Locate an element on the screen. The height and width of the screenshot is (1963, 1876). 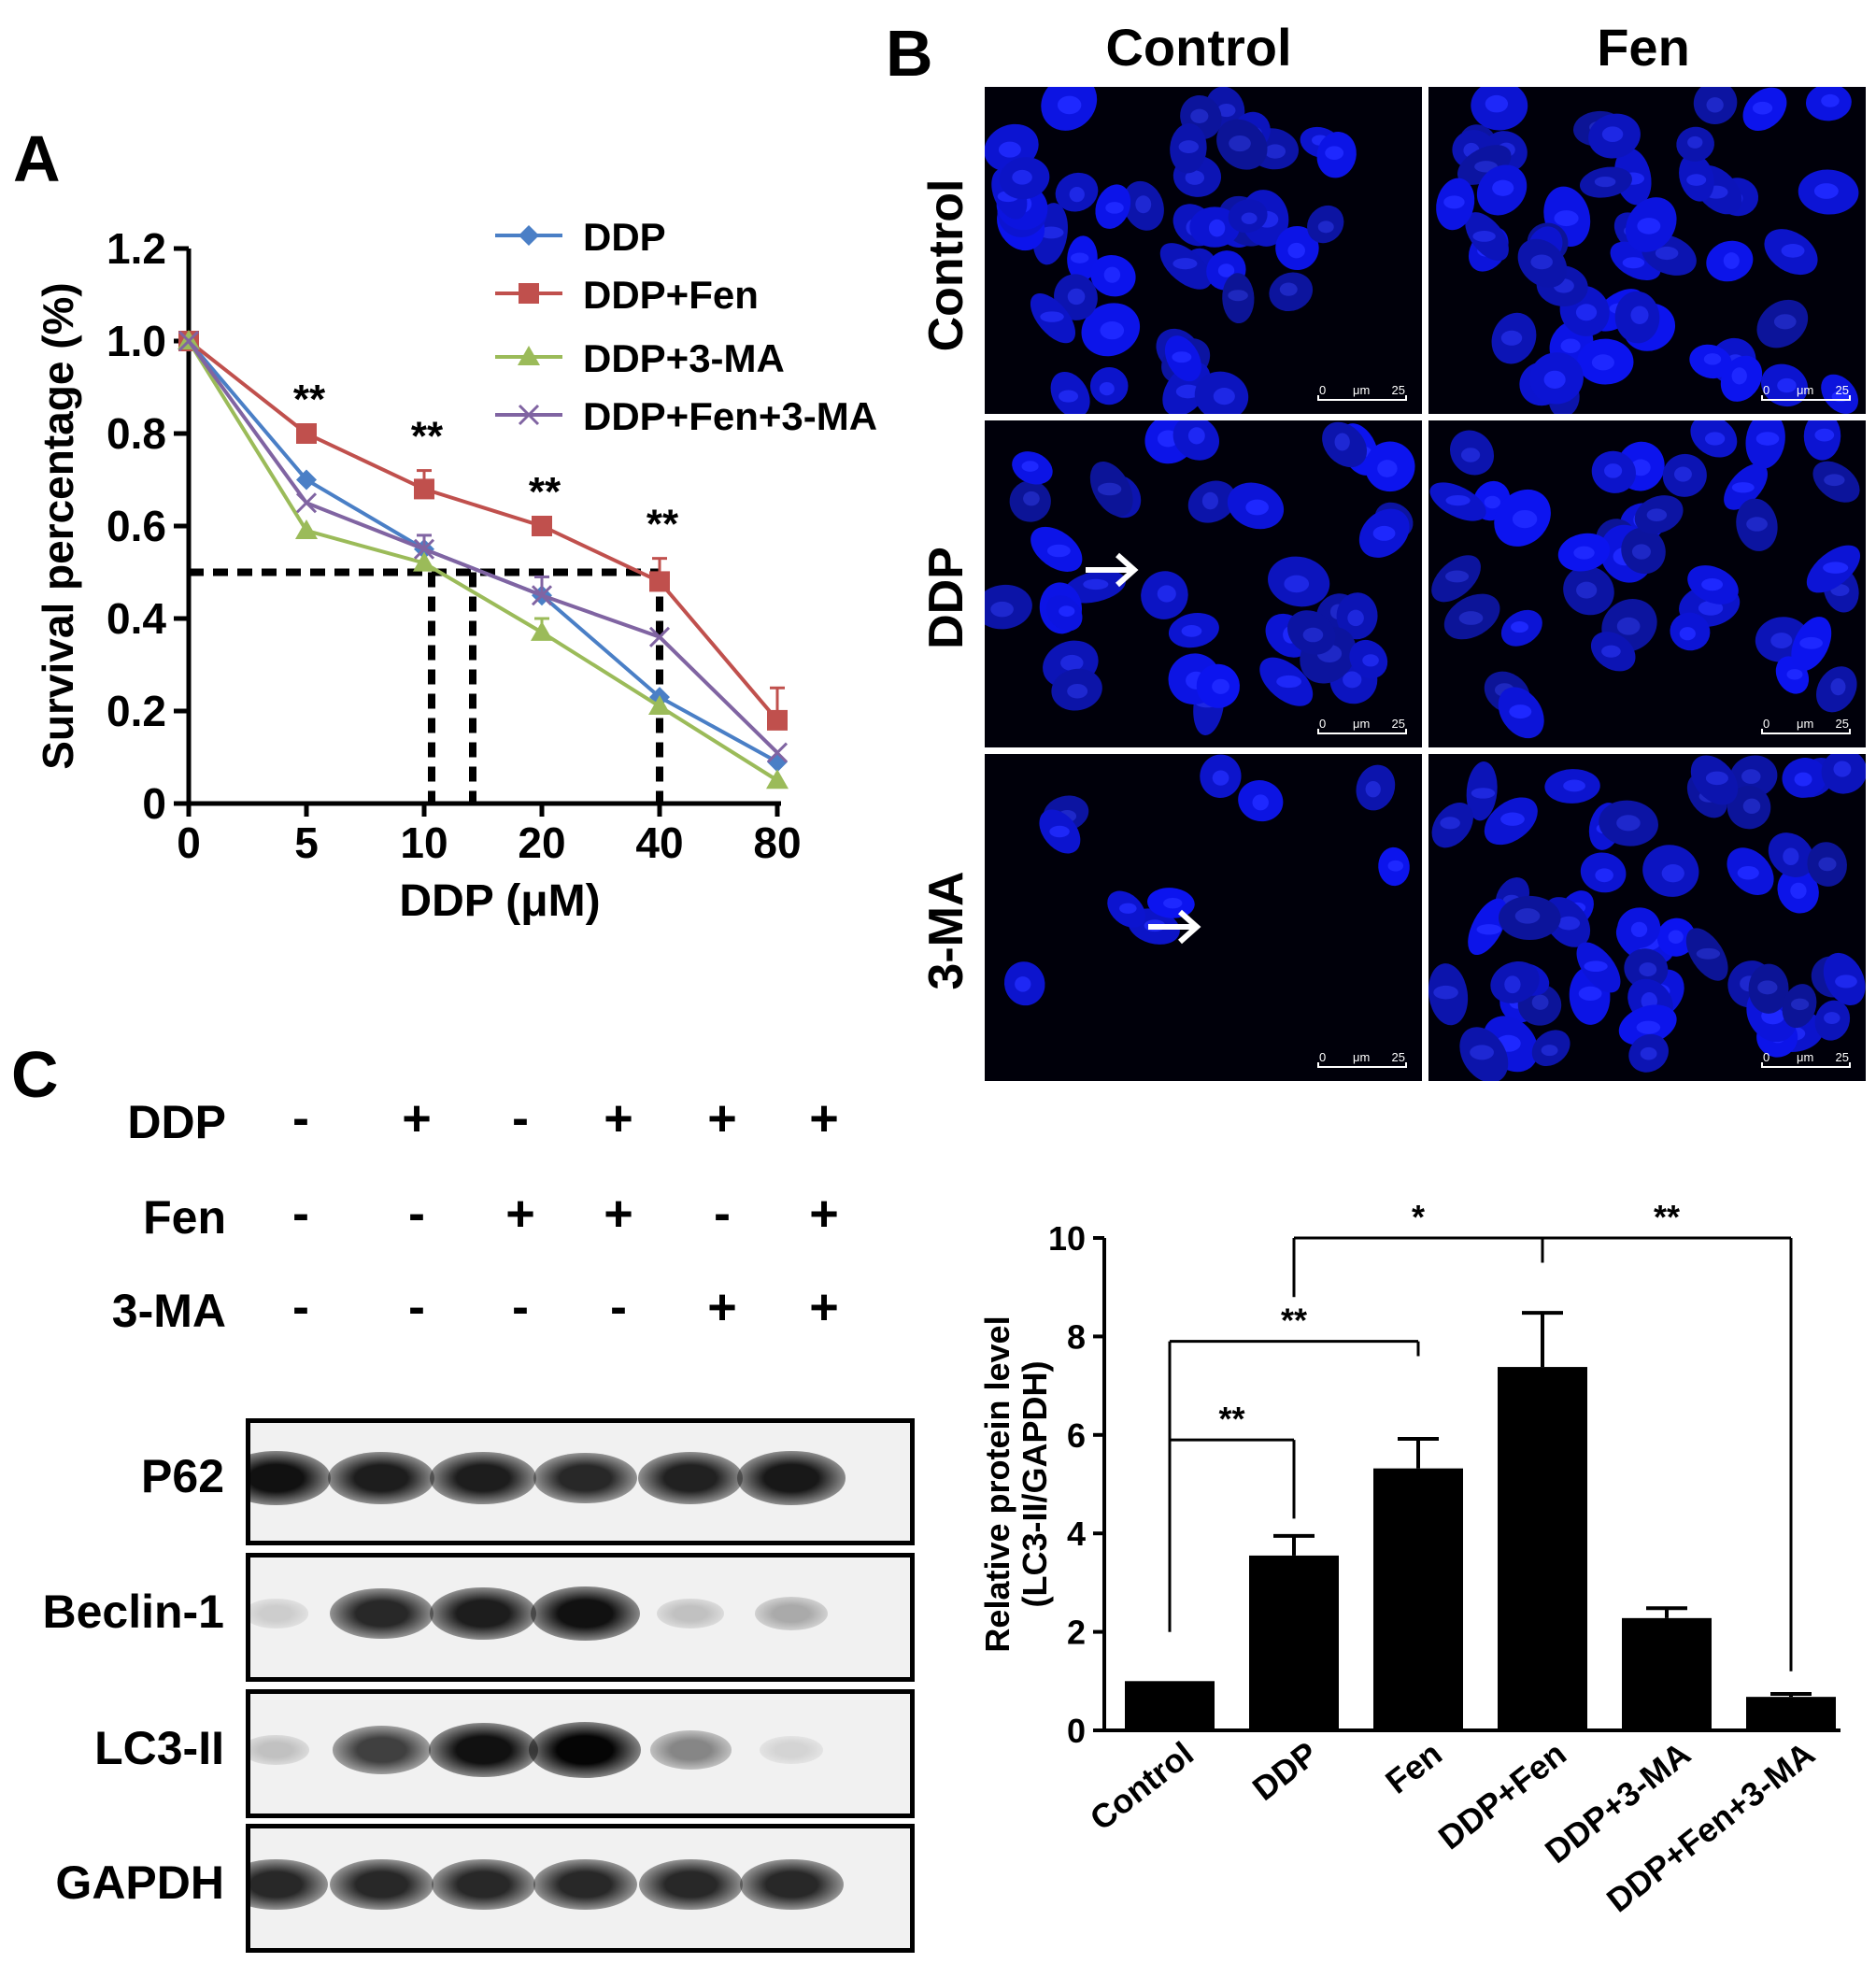
category-label: DDP+Fen+3-MA is located at coordinates (1710, 1827).